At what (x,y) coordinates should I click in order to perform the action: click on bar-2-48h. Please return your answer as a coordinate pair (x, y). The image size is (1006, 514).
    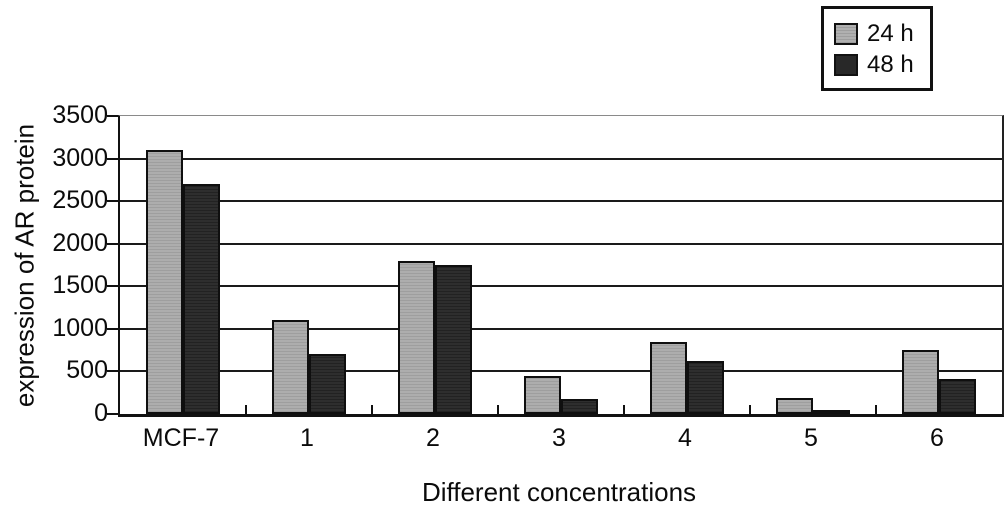
    Looking at the image, I should click on (453, 339).